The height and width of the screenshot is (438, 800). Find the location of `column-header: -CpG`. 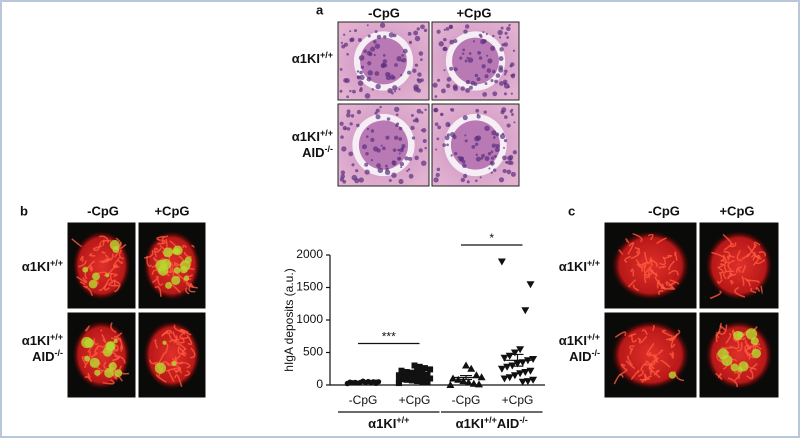

column-header: -CpG is located at coordinates (384, 12).